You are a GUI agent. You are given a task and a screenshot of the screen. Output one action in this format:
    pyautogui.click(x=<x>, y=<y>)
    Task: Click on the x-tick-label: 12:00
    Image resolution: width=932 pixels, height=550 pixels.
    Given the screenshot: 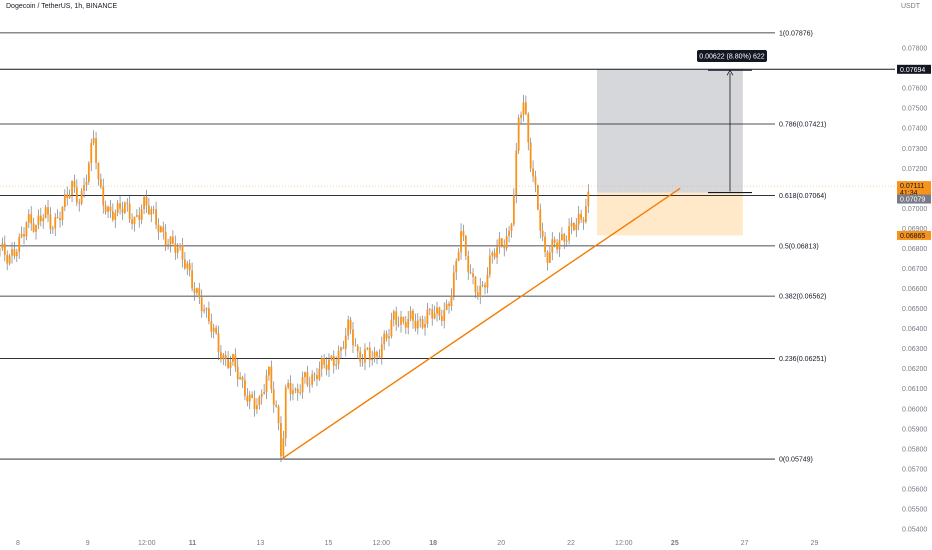 What is the action you would take?
    pyautogui.click(x=624, y=543)
    